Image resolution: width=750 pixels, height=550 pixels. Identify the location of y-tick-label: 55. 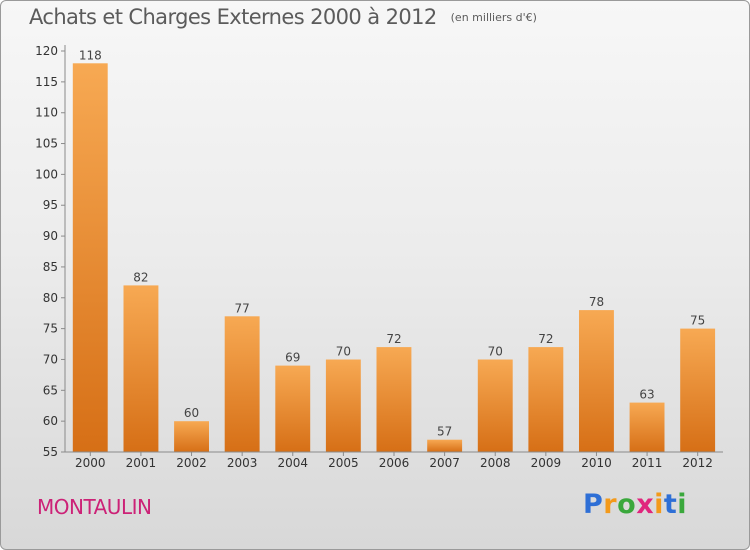
(50, 452).